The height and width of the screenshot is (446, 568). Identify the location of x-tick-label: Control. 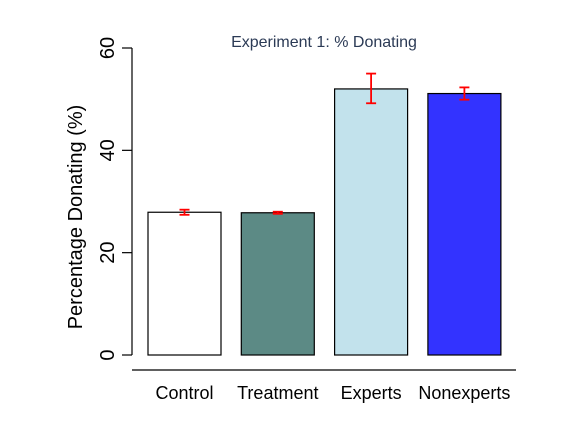
(184, 393).